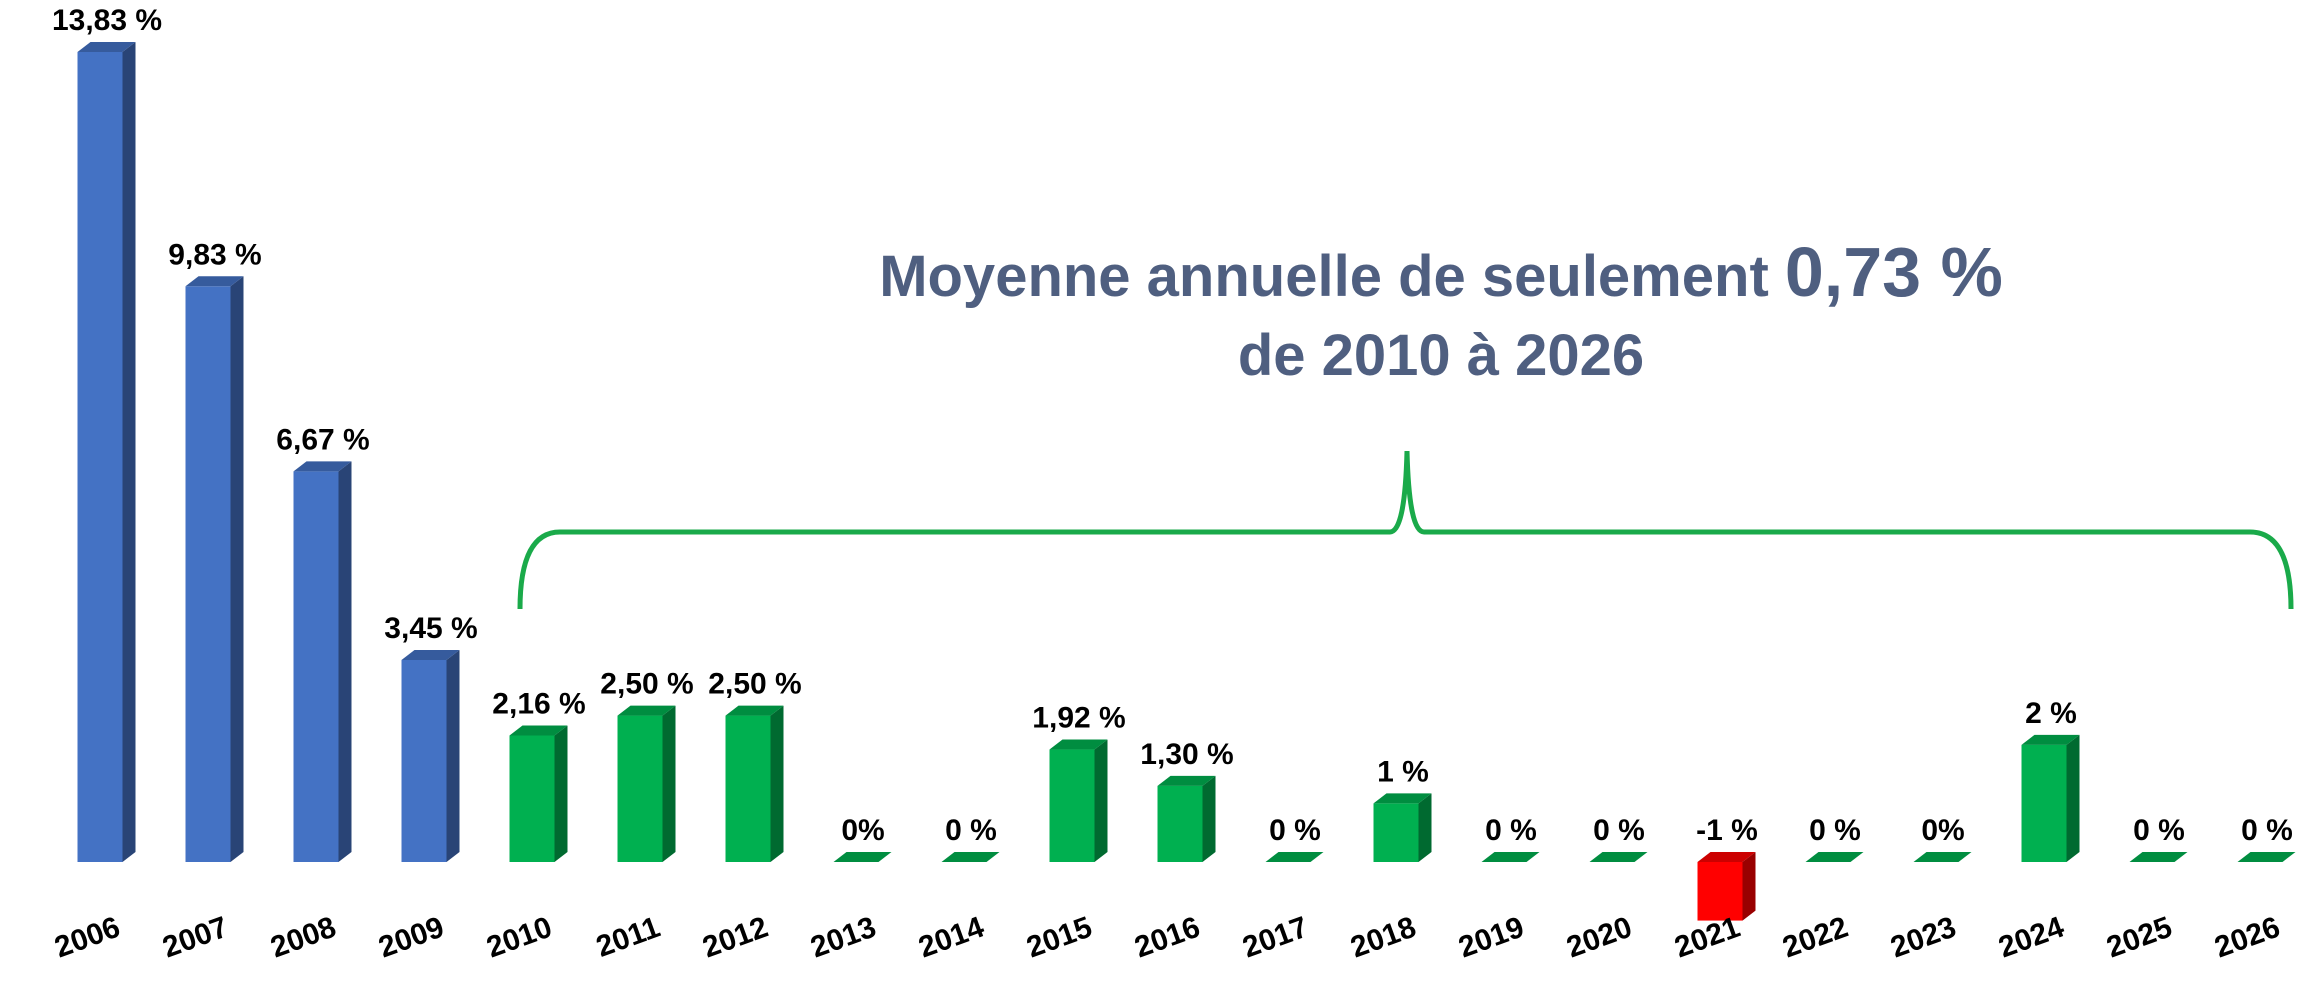 Image resolution: width=2318 pixels, height=988 pixels. I want to click on x-tick-label: 2010, so click(519, 938).